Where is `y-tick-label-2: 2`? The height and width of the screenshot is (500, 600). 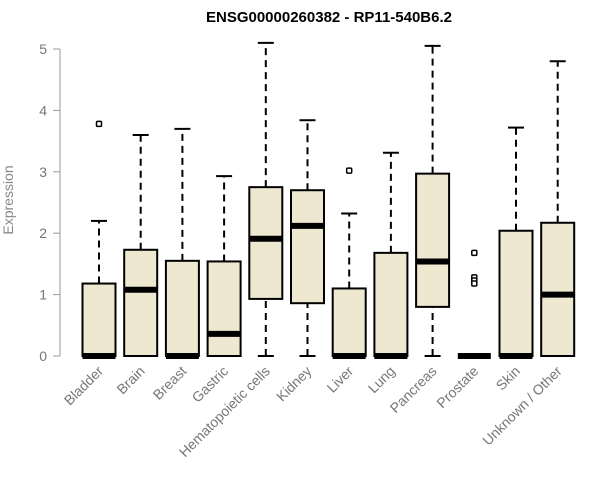
y-tick-label-2: 2 is located at coordinates (43, 233).